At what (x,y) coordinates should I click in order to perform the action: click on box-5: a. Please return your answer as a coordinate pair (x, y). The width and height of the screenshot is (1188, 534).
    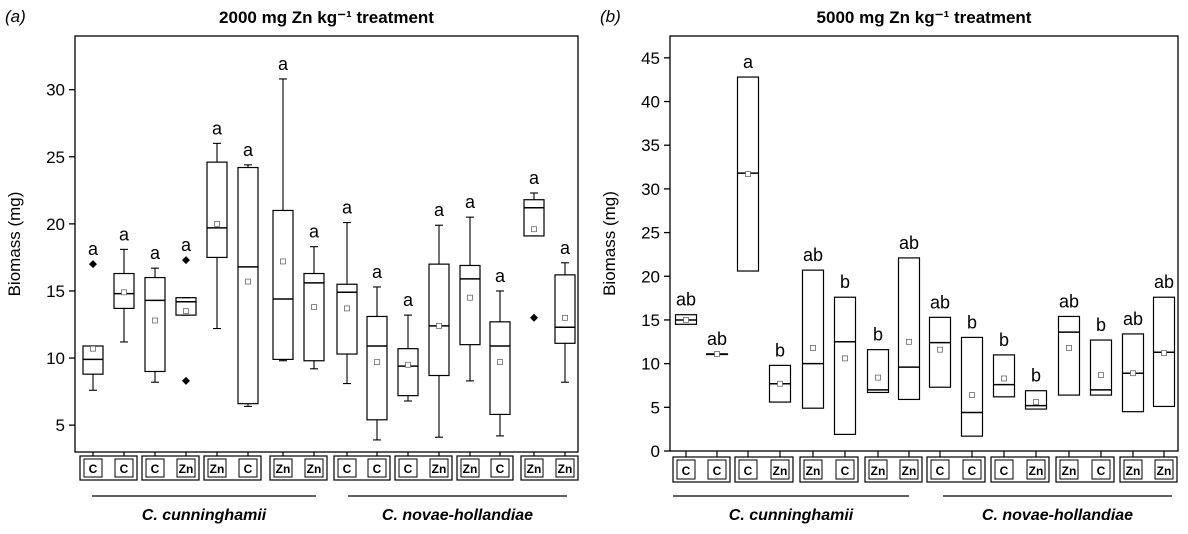
    Looking at the image, I should click on (217, 224).